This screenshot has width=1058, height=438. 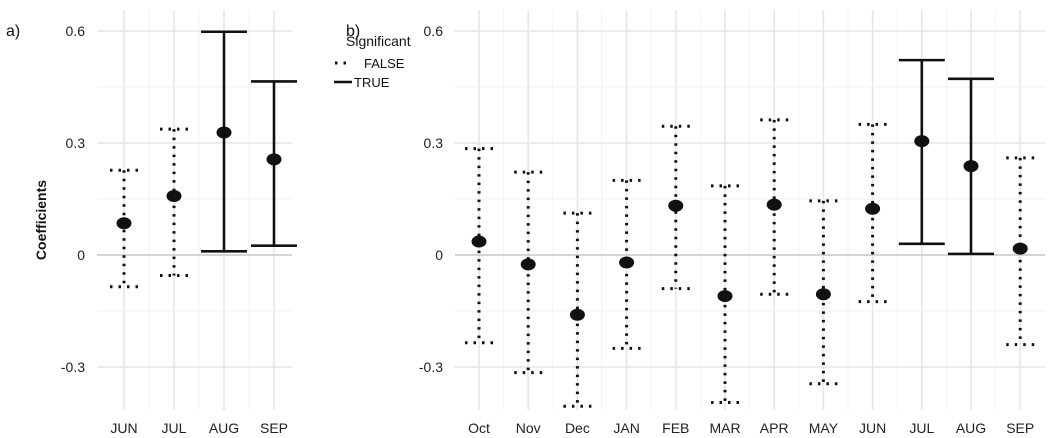 What do you see at coordinates (824, 428) in the screenshot?
I see `x-tick-label: MAY` at bounding box center [824, 428].